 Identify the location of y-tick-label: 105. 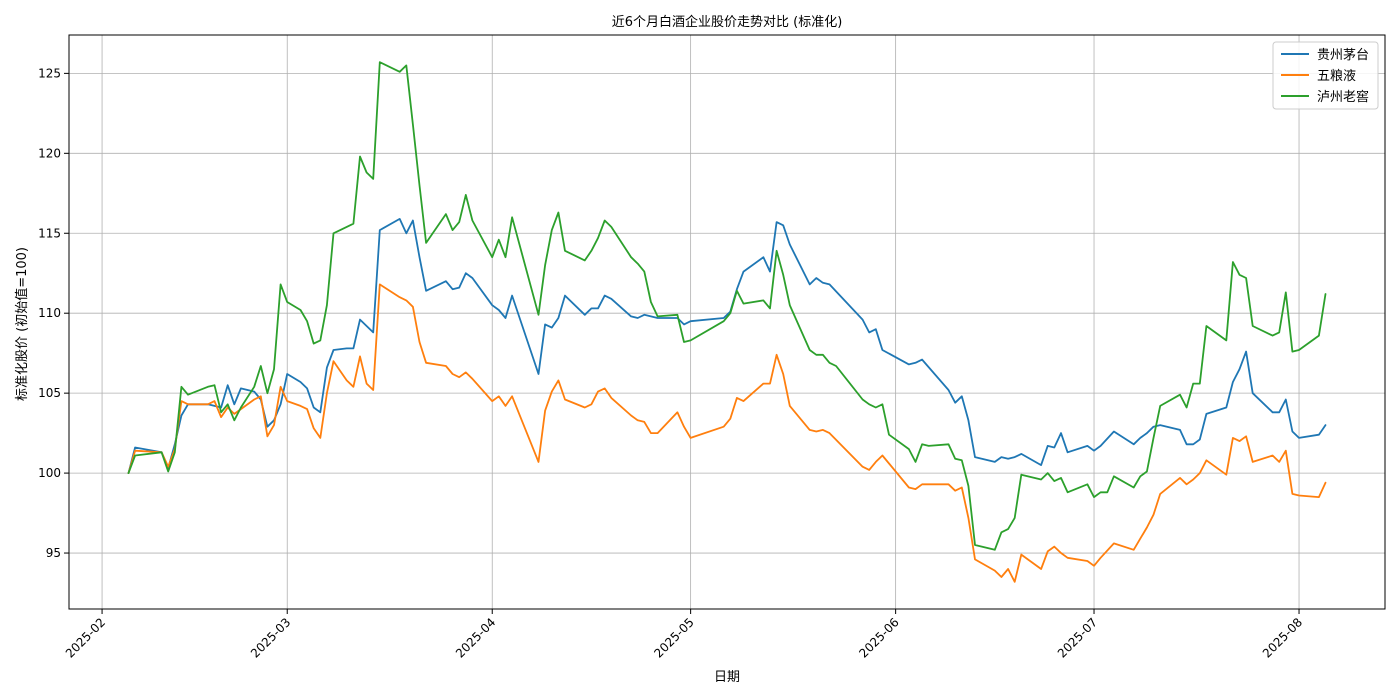
(49, 393).